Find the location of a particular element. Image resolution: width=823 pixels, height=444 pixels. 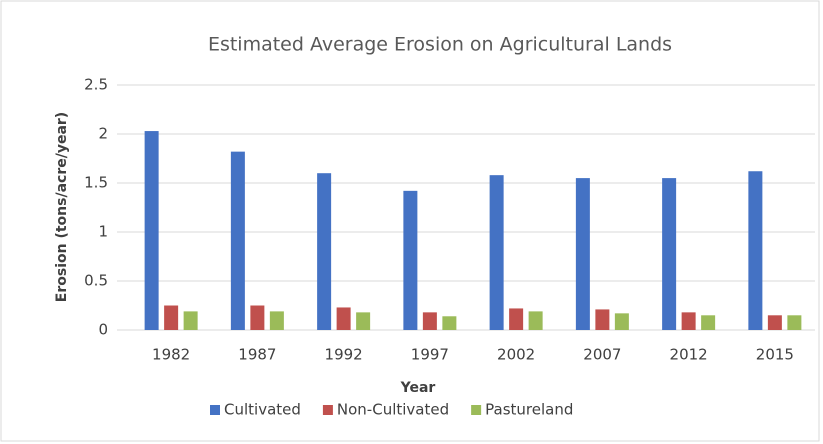

x-axis-title: Year is located at coordinates (418, 388).